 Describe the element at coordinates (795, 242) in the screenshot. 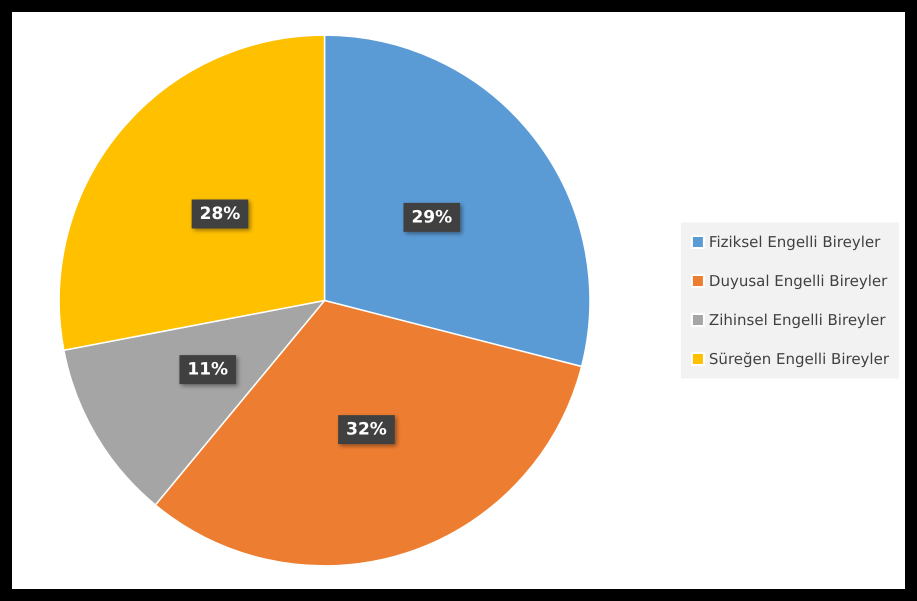

I see `legend-label: Fiziksel Engelli Bireyler` at that location.